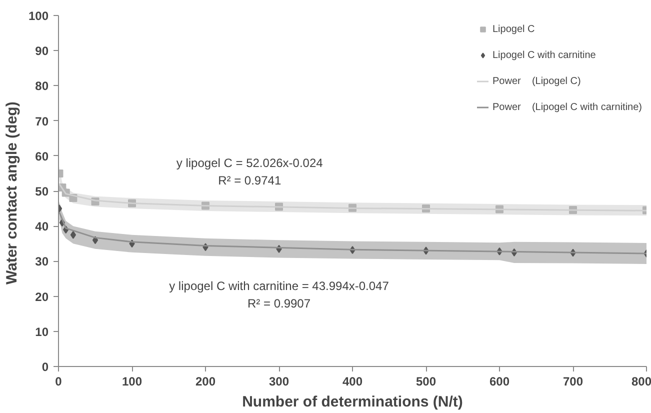  What do you see at coordinates (426, 381) in the screenshot?
I see `x-tick-label: 500` at bounding box center [426, 381].